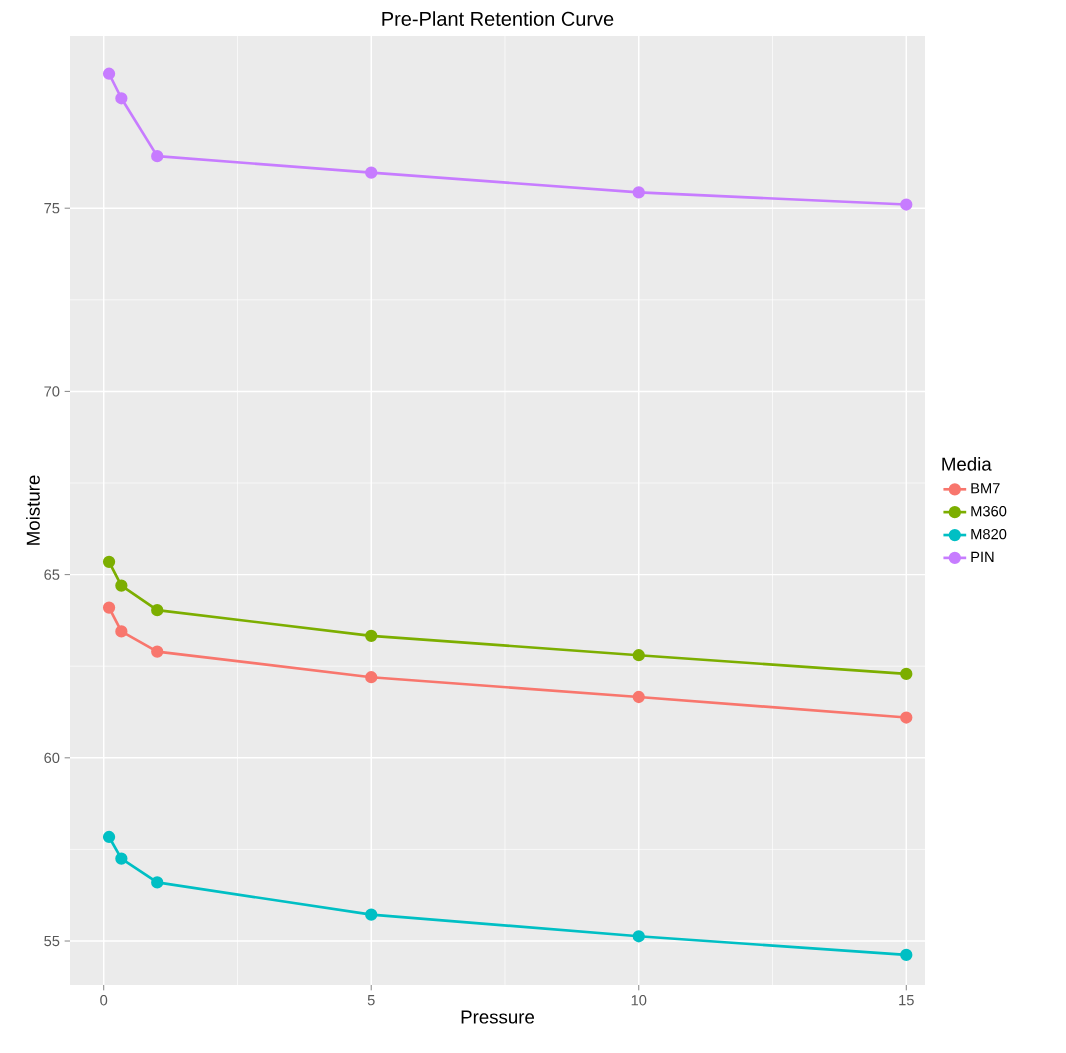 This screenshot has width=1066, height=1053. Describe the element at coordinates (498, 18) in the screenshot. I see `chart-title: Pre-Plant Retention Curve` at that location.